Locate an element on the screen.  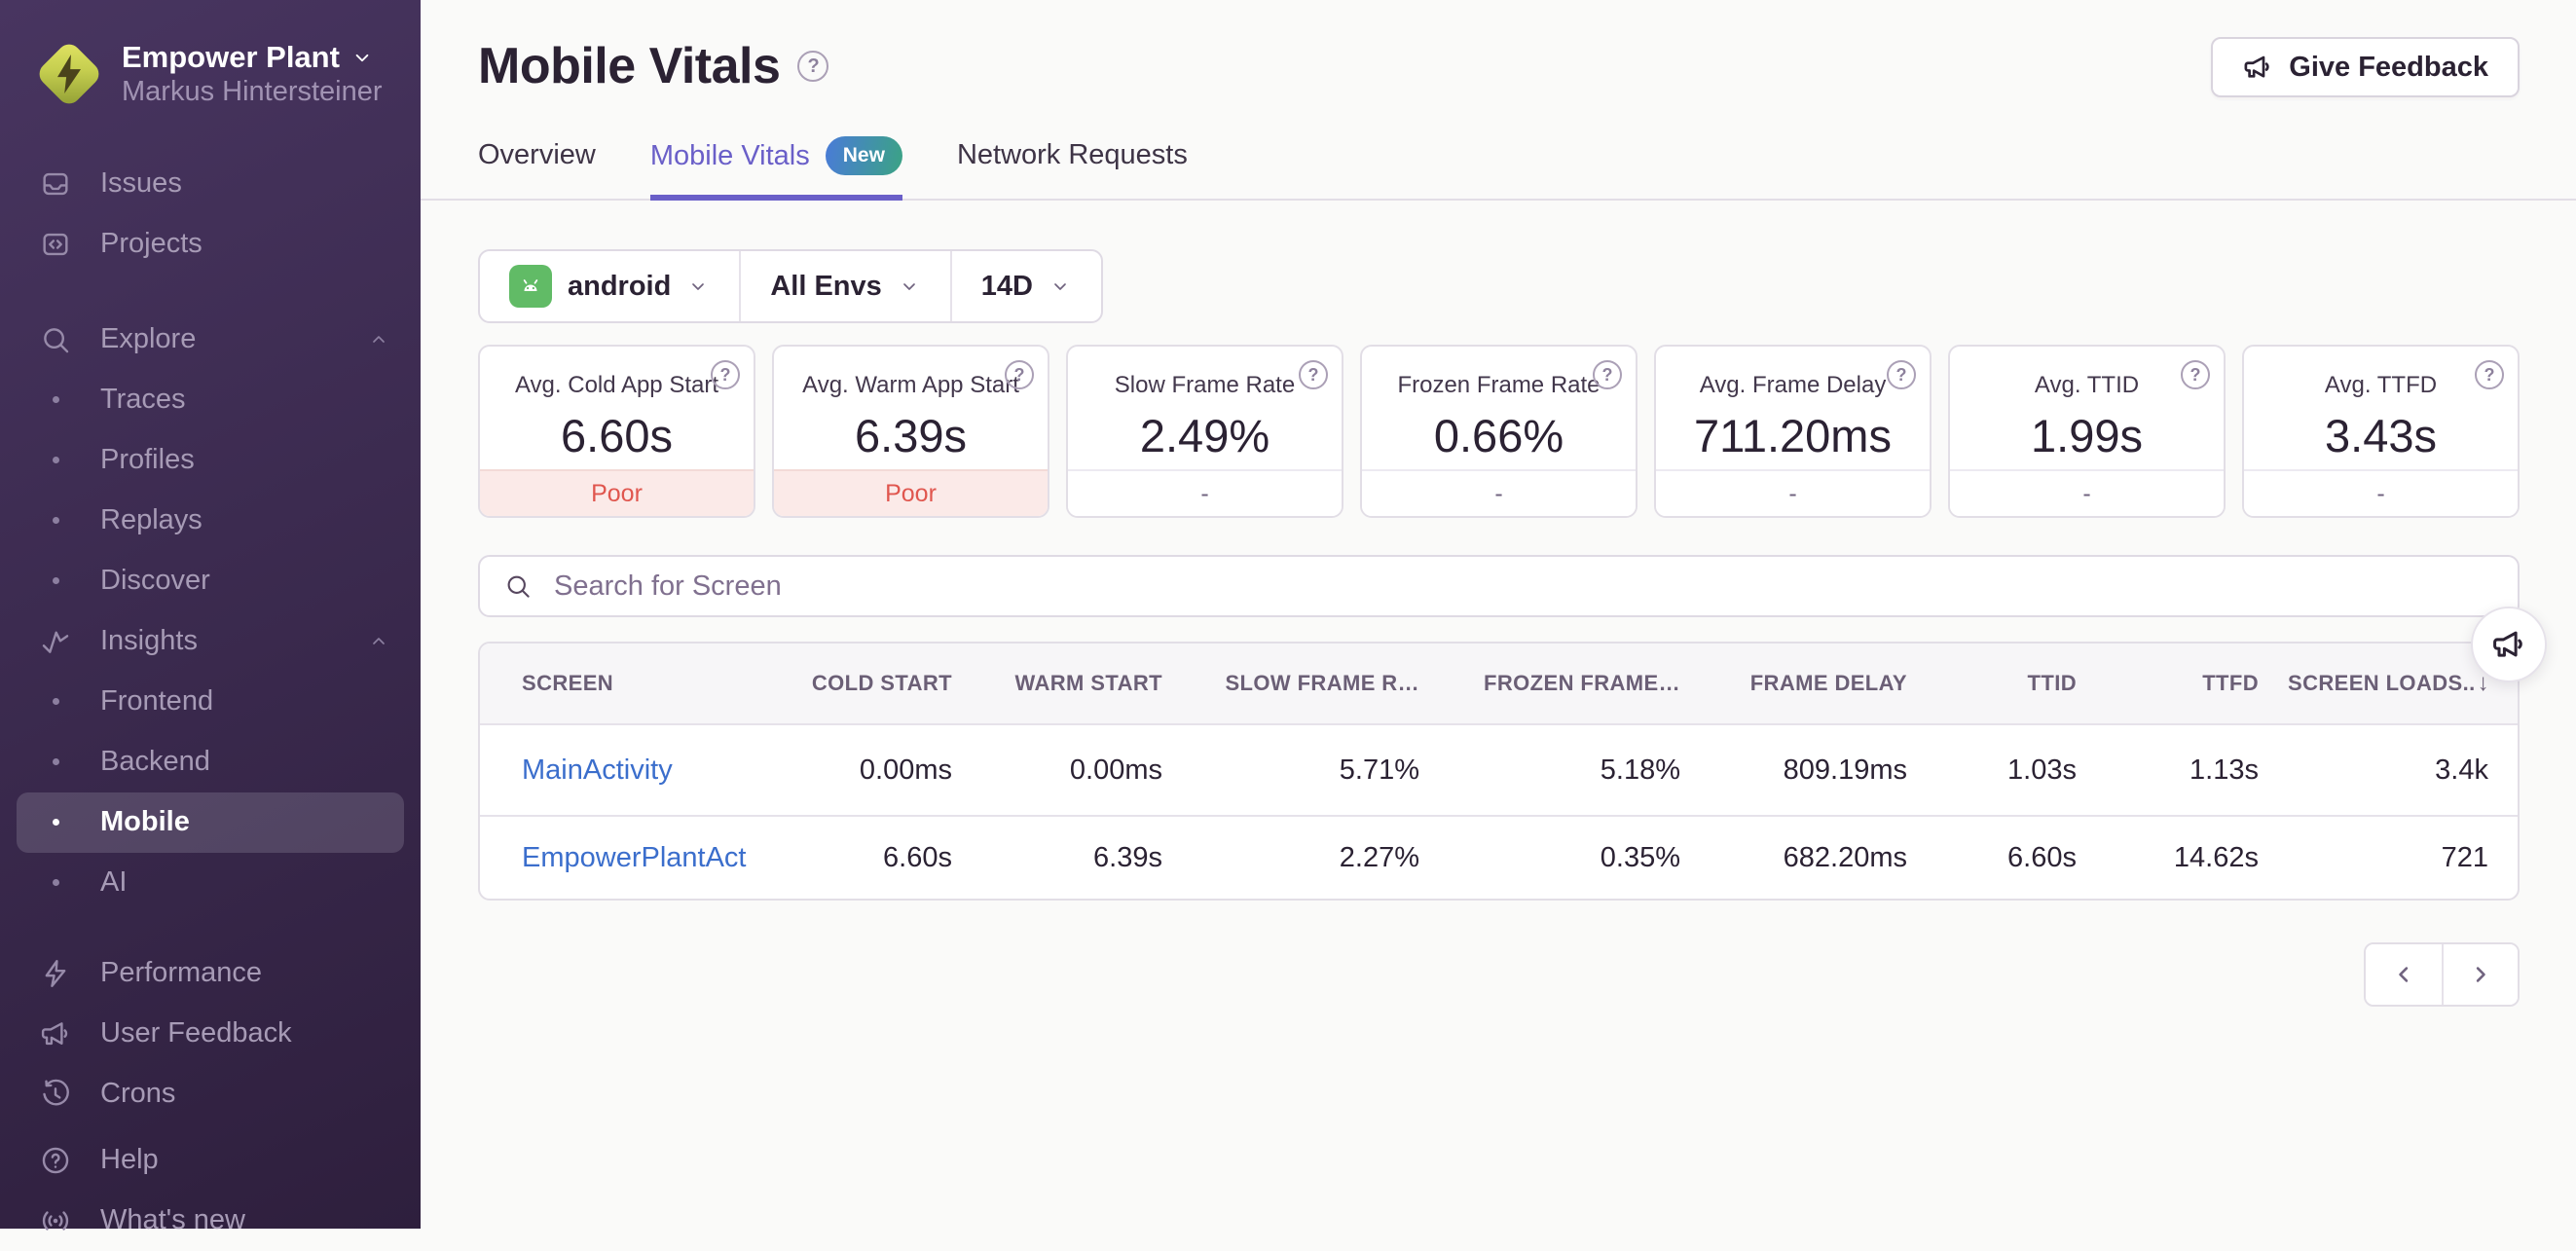
sidebar-item-explore: Explore is located at coordinates (210, 340).